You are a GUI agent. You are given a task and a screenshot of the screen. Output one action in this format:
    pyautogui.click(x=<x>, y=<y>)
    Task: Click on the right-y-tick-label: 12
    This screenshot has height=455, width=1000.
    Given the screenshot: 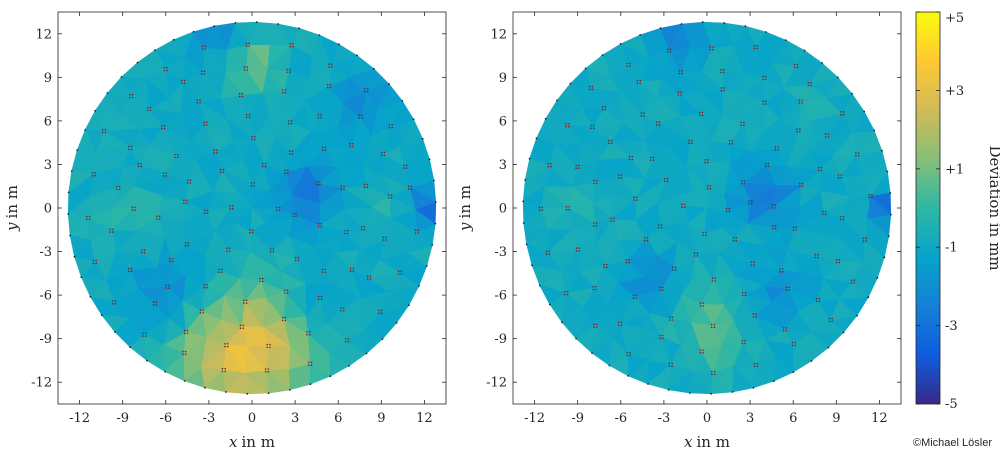 What is the action you would take?
    pyautogui.click(x=498, y=34)
    